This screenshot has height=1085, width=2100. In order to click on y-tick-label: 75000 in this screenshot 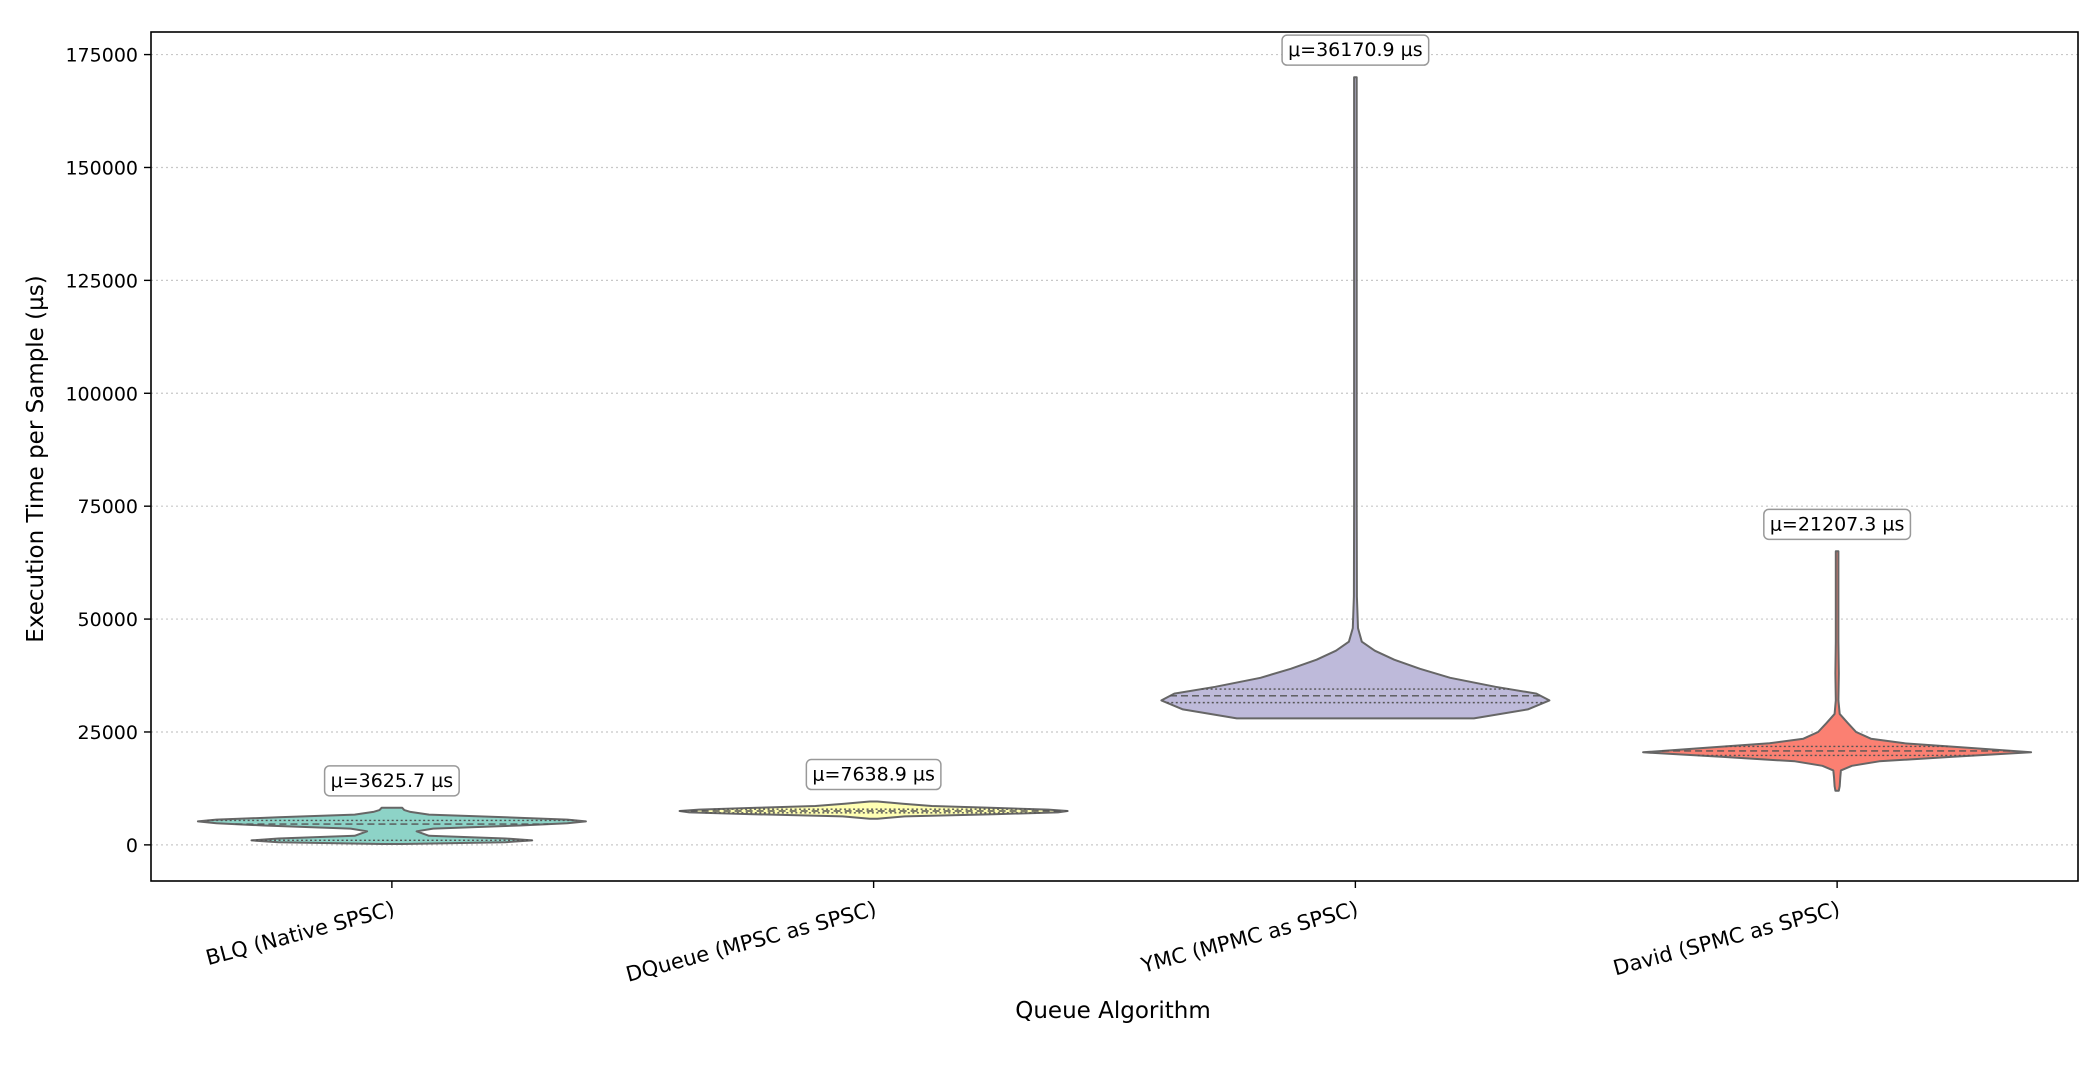, I will do `click(108, 507)`.